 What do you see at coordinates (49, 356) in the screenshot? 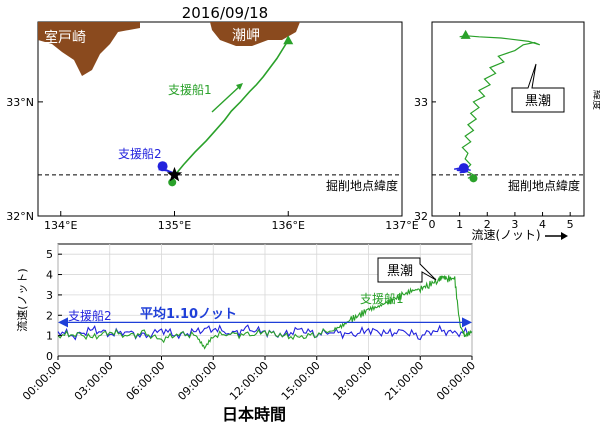
I see `ts-y-tick-label: 0` at bounding box center [49, 356].